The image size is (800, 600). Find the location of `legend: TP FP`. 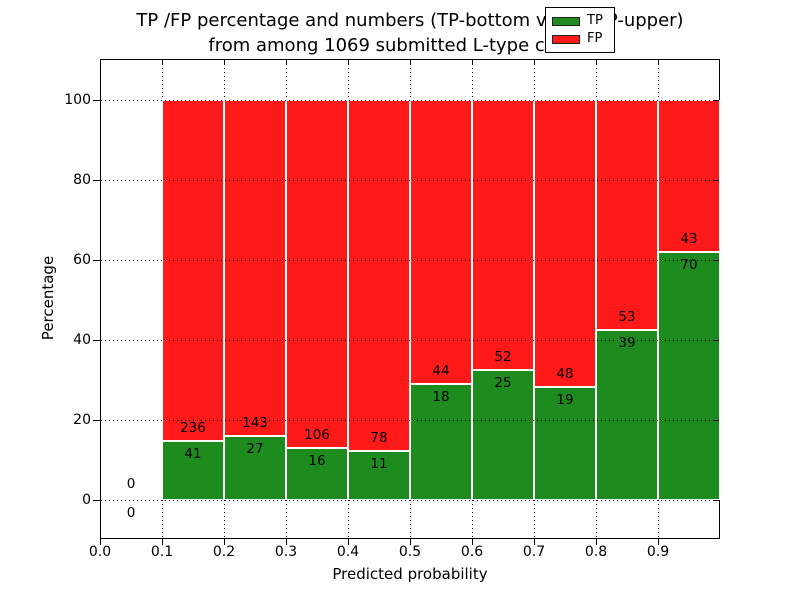

legend: TP FP is located at coordinates (580, 30).